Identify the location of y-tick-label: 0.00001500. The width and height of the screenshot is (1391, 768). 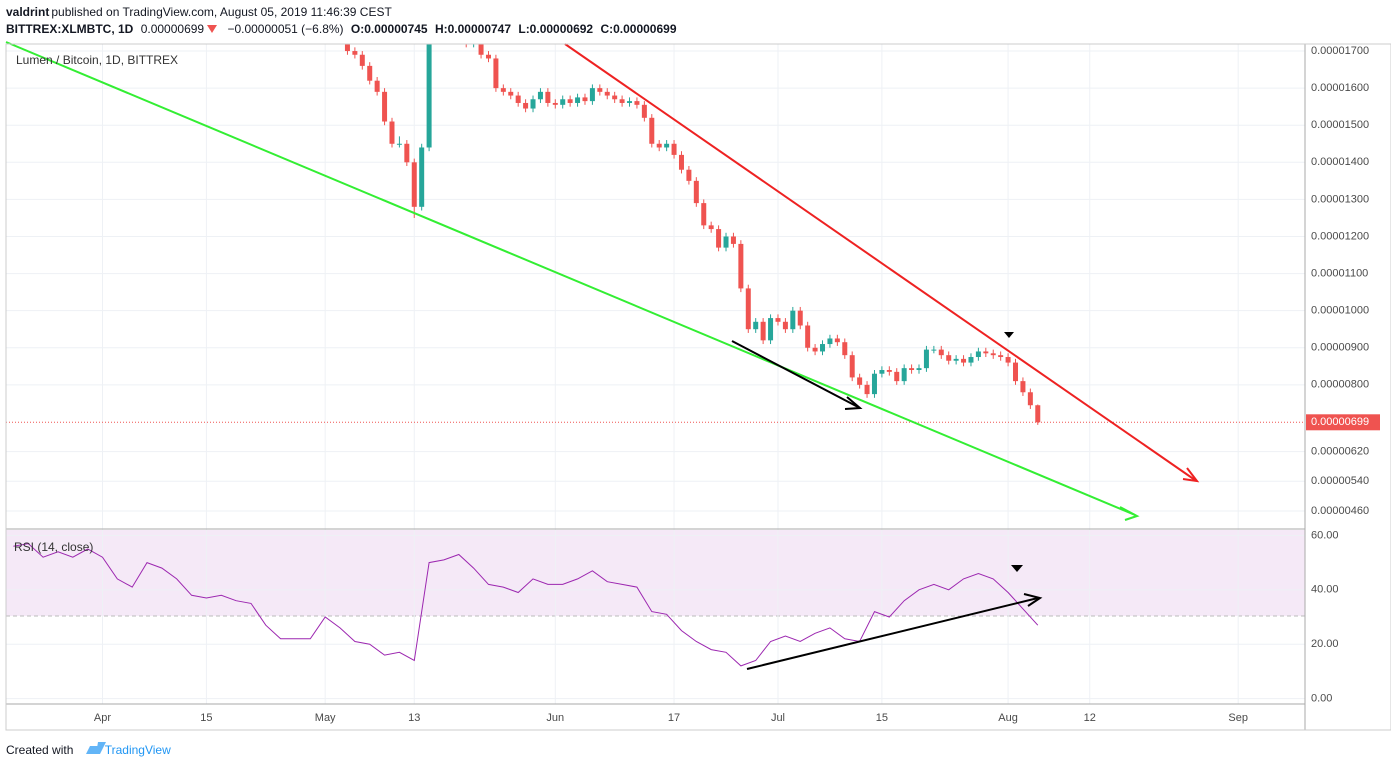
(1340, 125).